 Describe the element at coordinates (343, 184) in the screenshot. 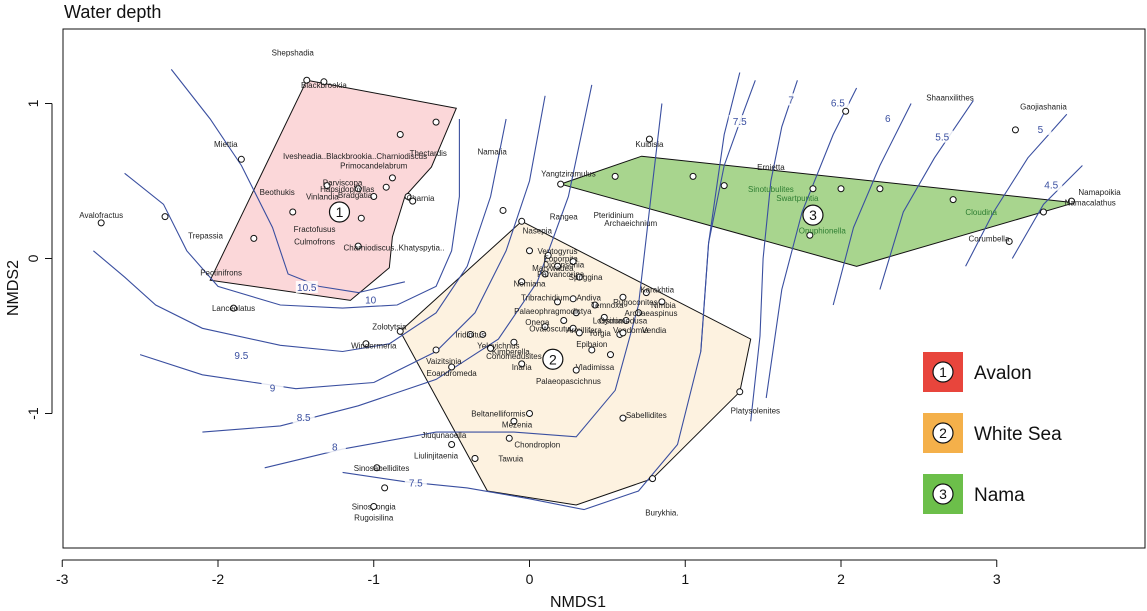

I see `genus-point: Parviscopa` at that location.